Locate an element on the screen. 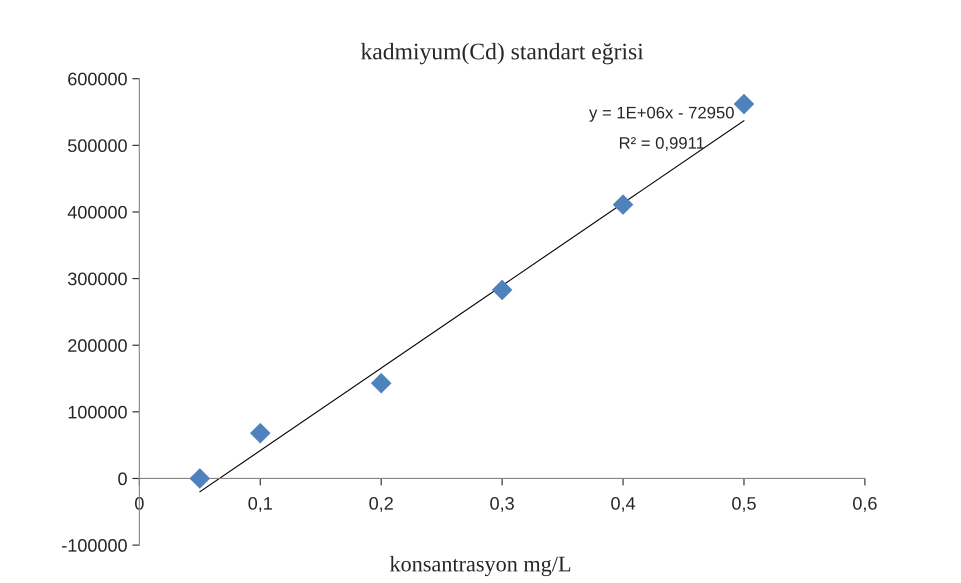 This screenshot has height=583, width=961. x-tick-label: 0,1 is located at coordinates (260, 504).